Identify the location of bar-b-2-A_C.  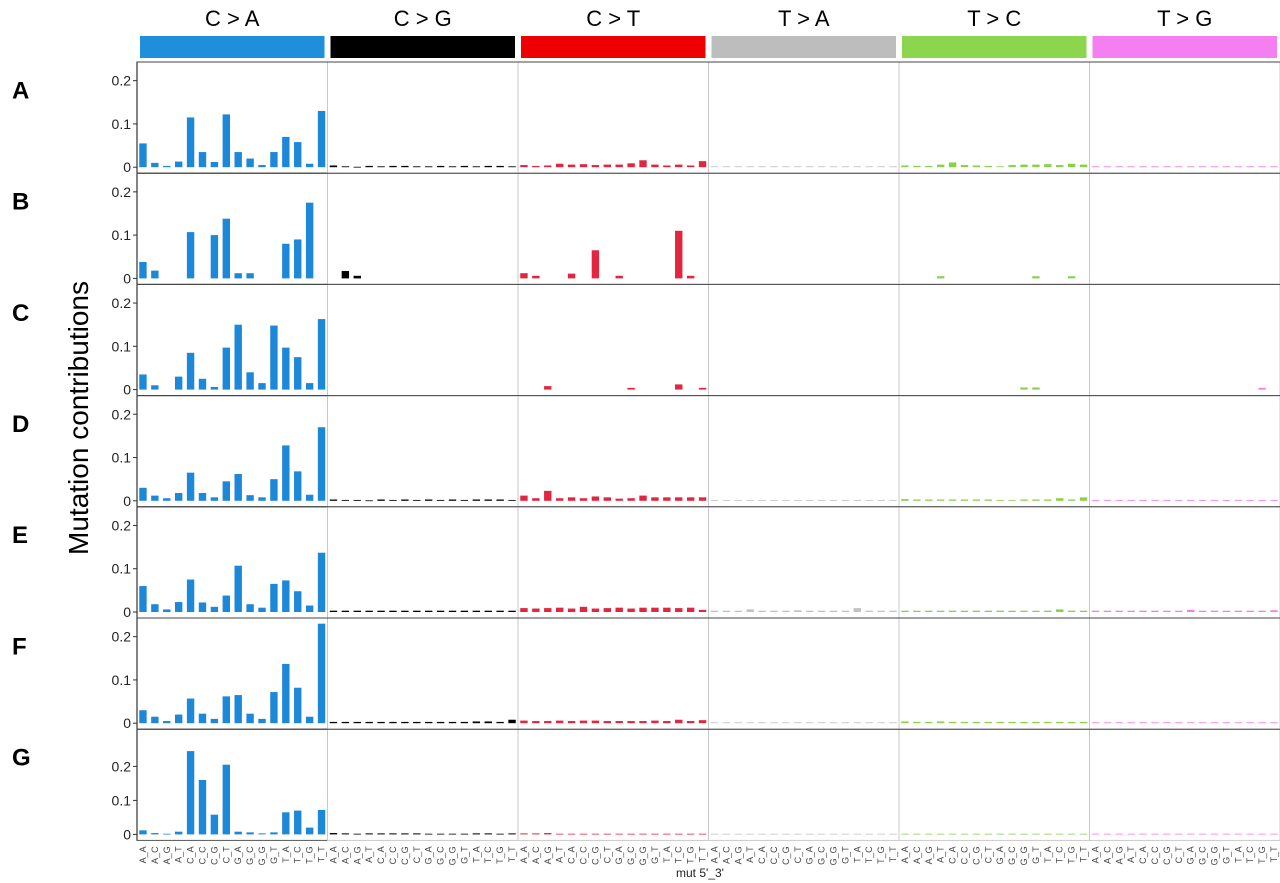
(536, 277).